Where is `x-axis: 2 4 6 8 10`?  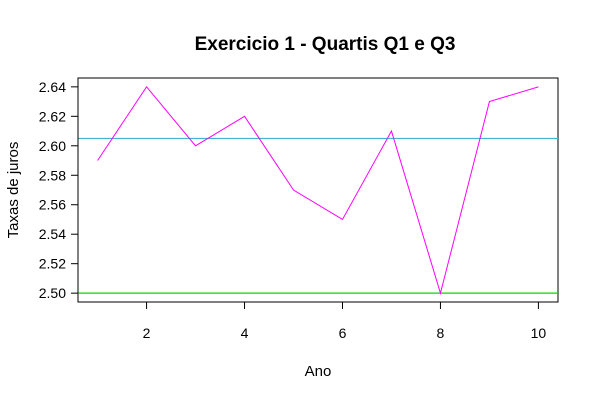 x-axis: 2 4 6 8 10 is located at coordinates (345, 321).